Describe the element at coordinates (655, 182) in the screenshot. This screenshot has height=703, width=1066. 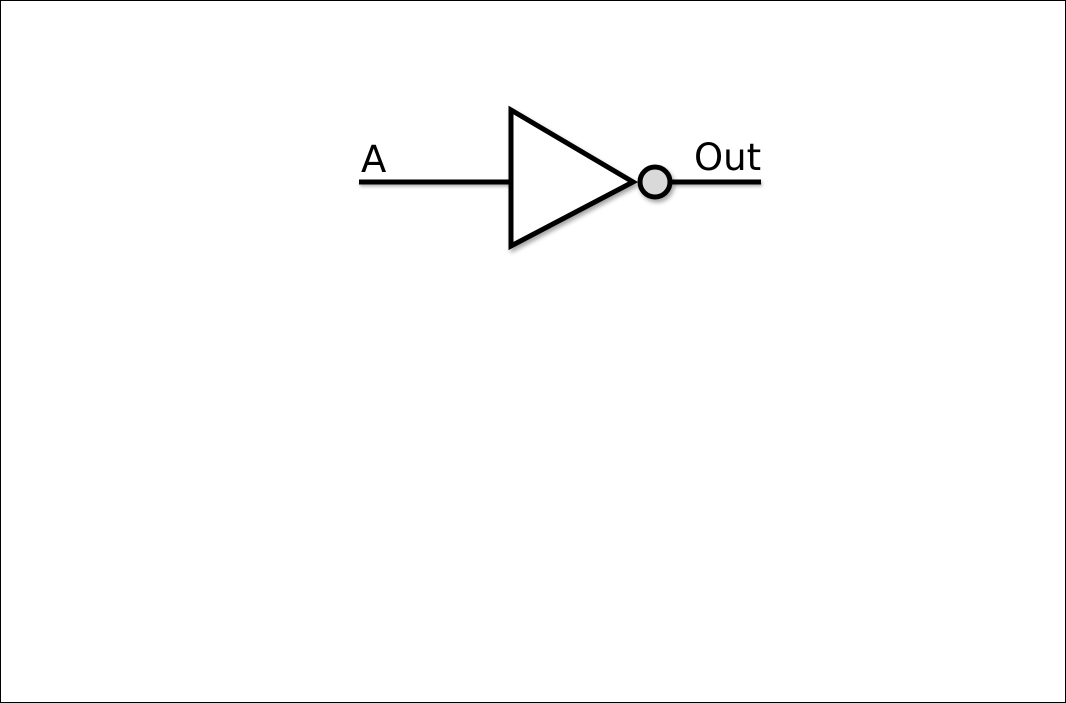
I see `inversion-bubble` at that location.